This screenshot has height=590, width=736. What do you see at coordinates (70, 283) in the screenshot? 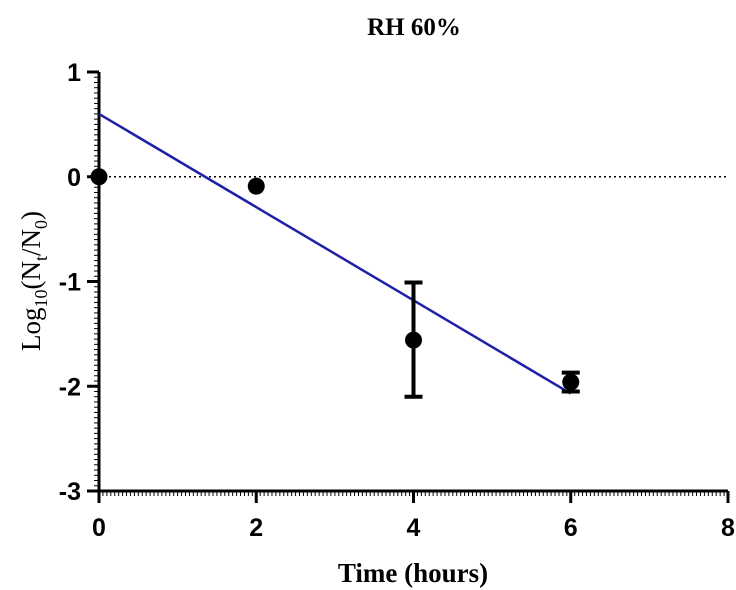
I see `y-tick-label: -1` at bounding box center [70, 283].